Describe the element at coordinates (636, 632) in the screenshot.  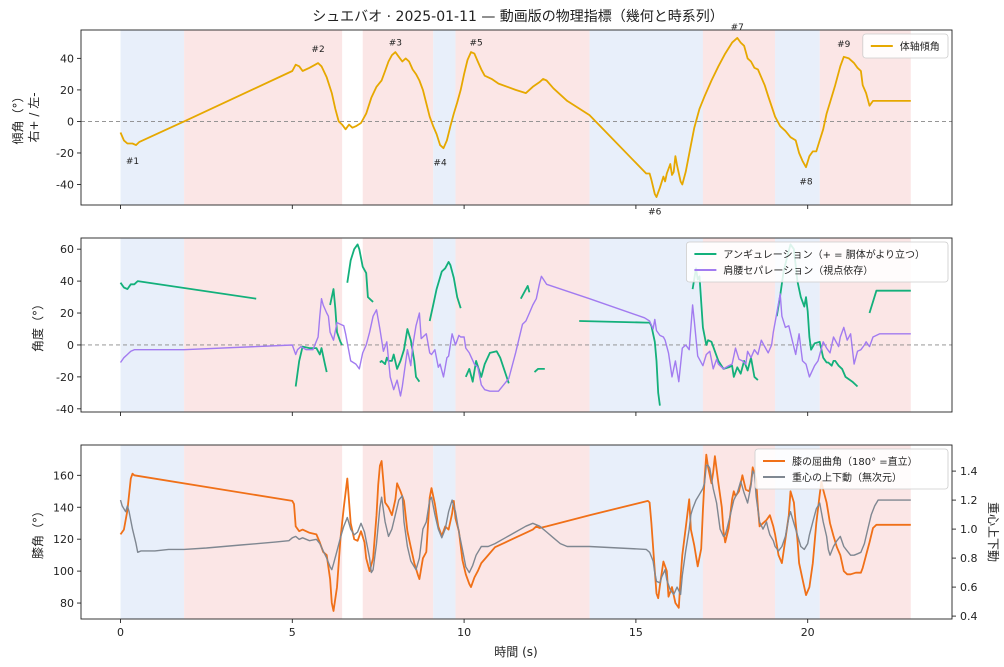
I see `x-tick-label: 15` at that location.